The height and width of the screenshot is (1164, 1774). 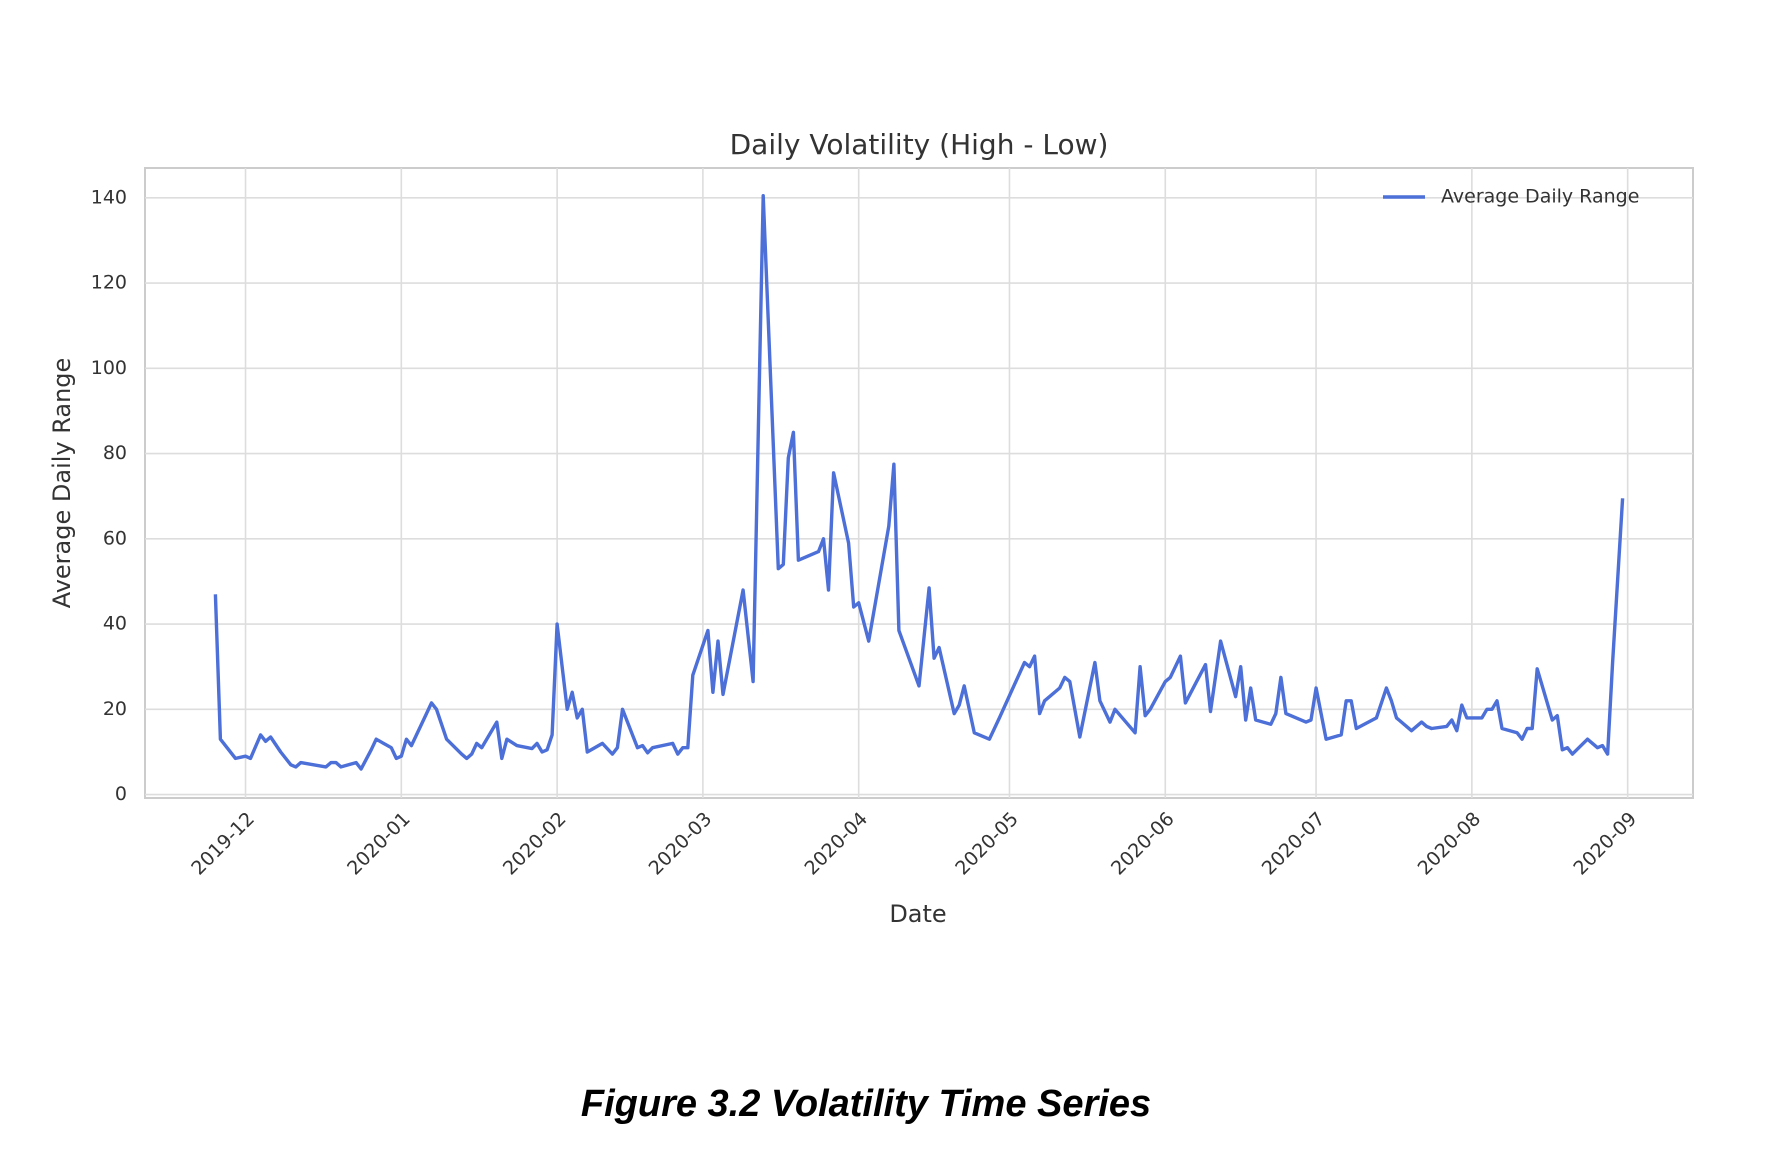 I want to click on y-axis-label: Average Daily Range, so click(x=62, y=483).